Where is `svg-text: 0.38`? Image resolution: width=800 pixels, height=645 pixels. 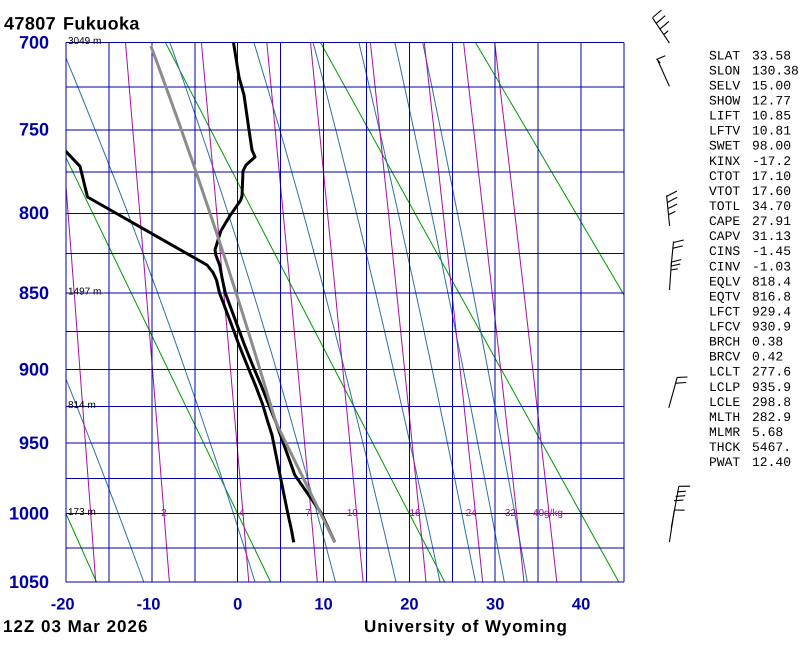 svg-text: 0.38 is located at coordinates (767, 342).